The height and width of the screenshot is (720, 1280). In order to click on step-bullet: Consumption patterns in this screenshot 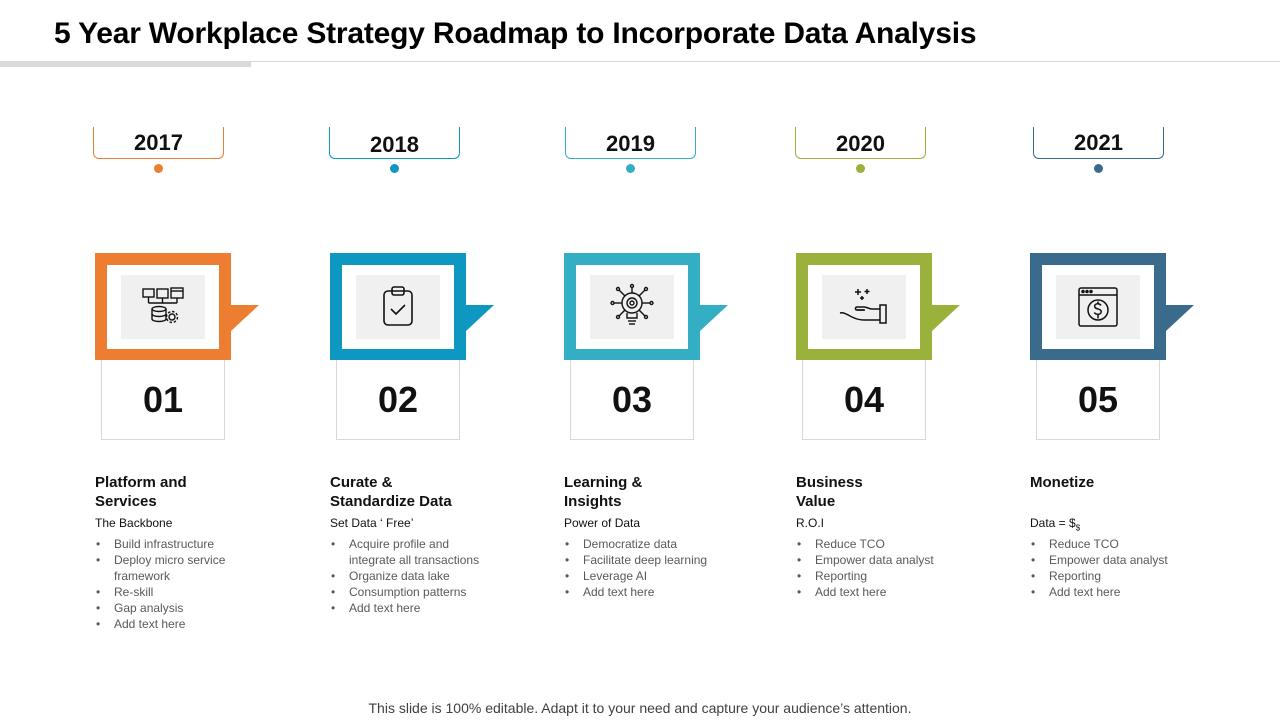, I will do `click(412, 592)`.